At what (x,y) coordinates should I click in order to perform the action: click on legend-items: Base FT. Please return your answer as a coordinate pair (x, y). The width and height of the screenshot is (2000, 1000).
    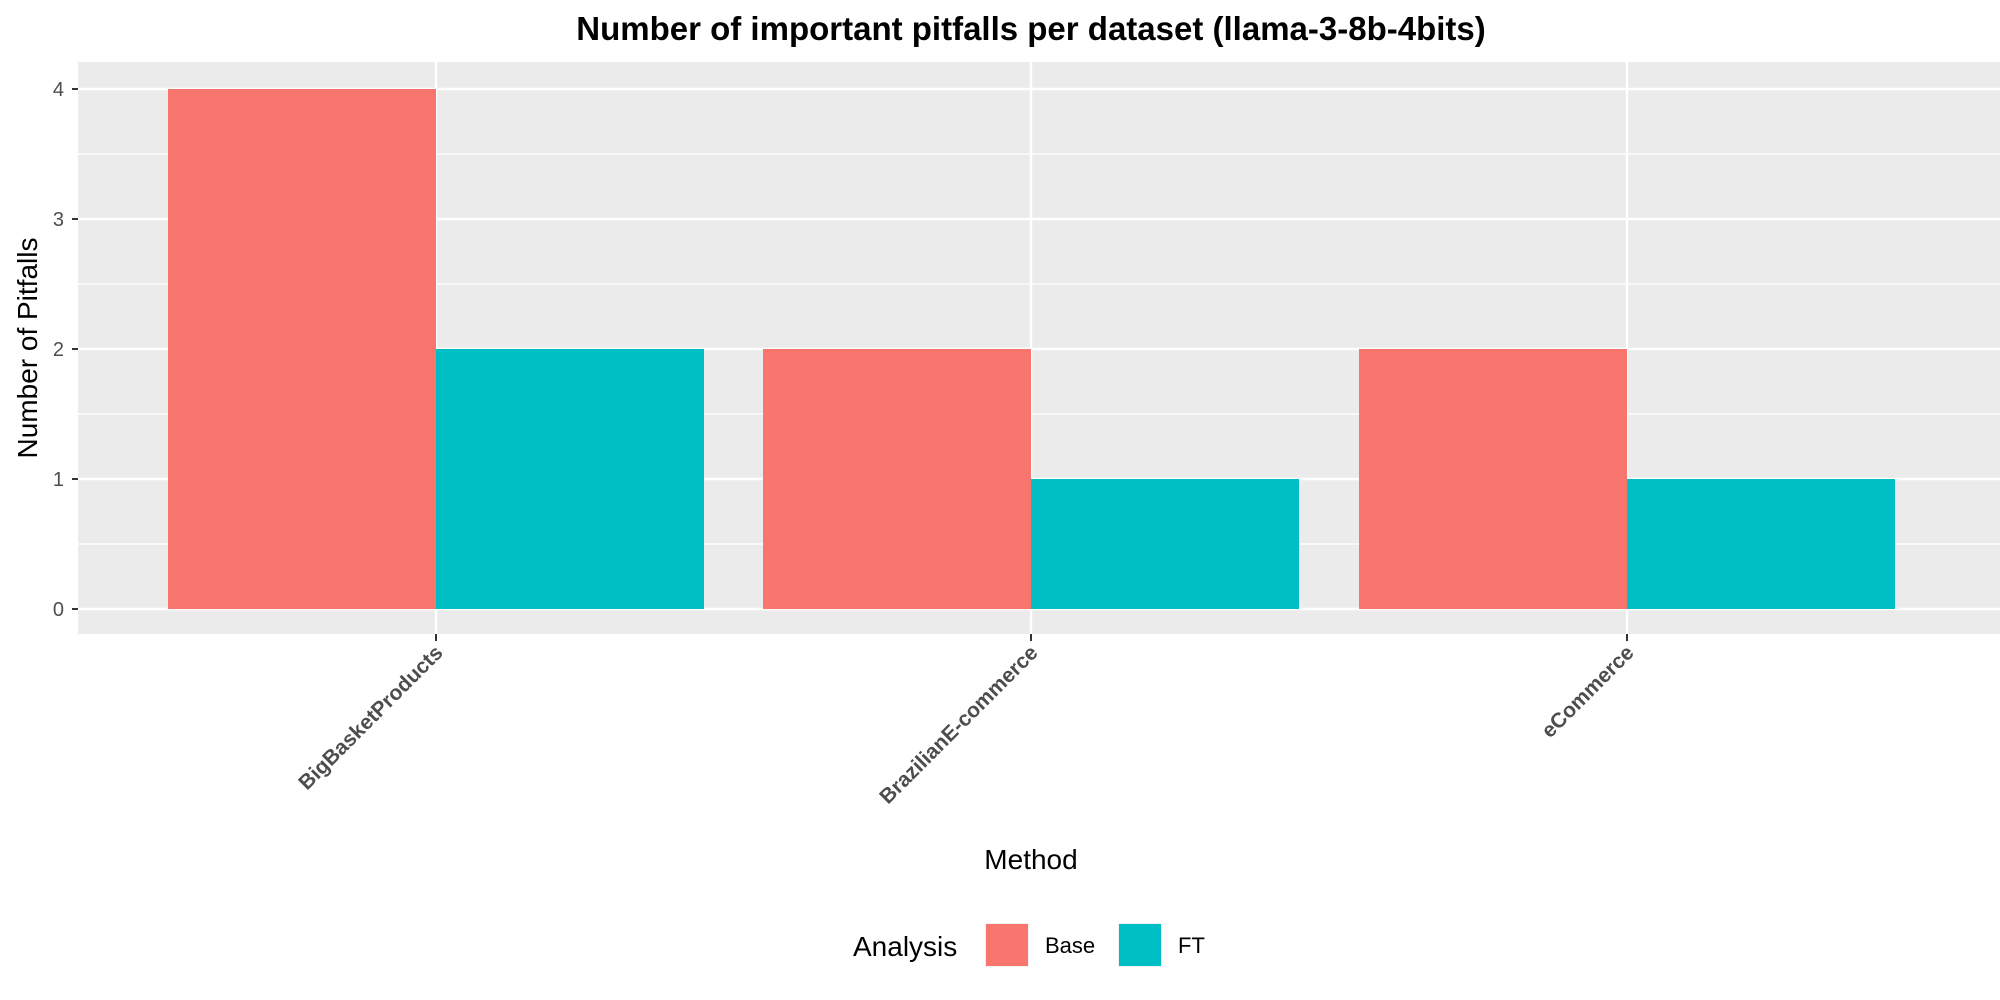
    Looking at the image, I should click on (1095, 945).